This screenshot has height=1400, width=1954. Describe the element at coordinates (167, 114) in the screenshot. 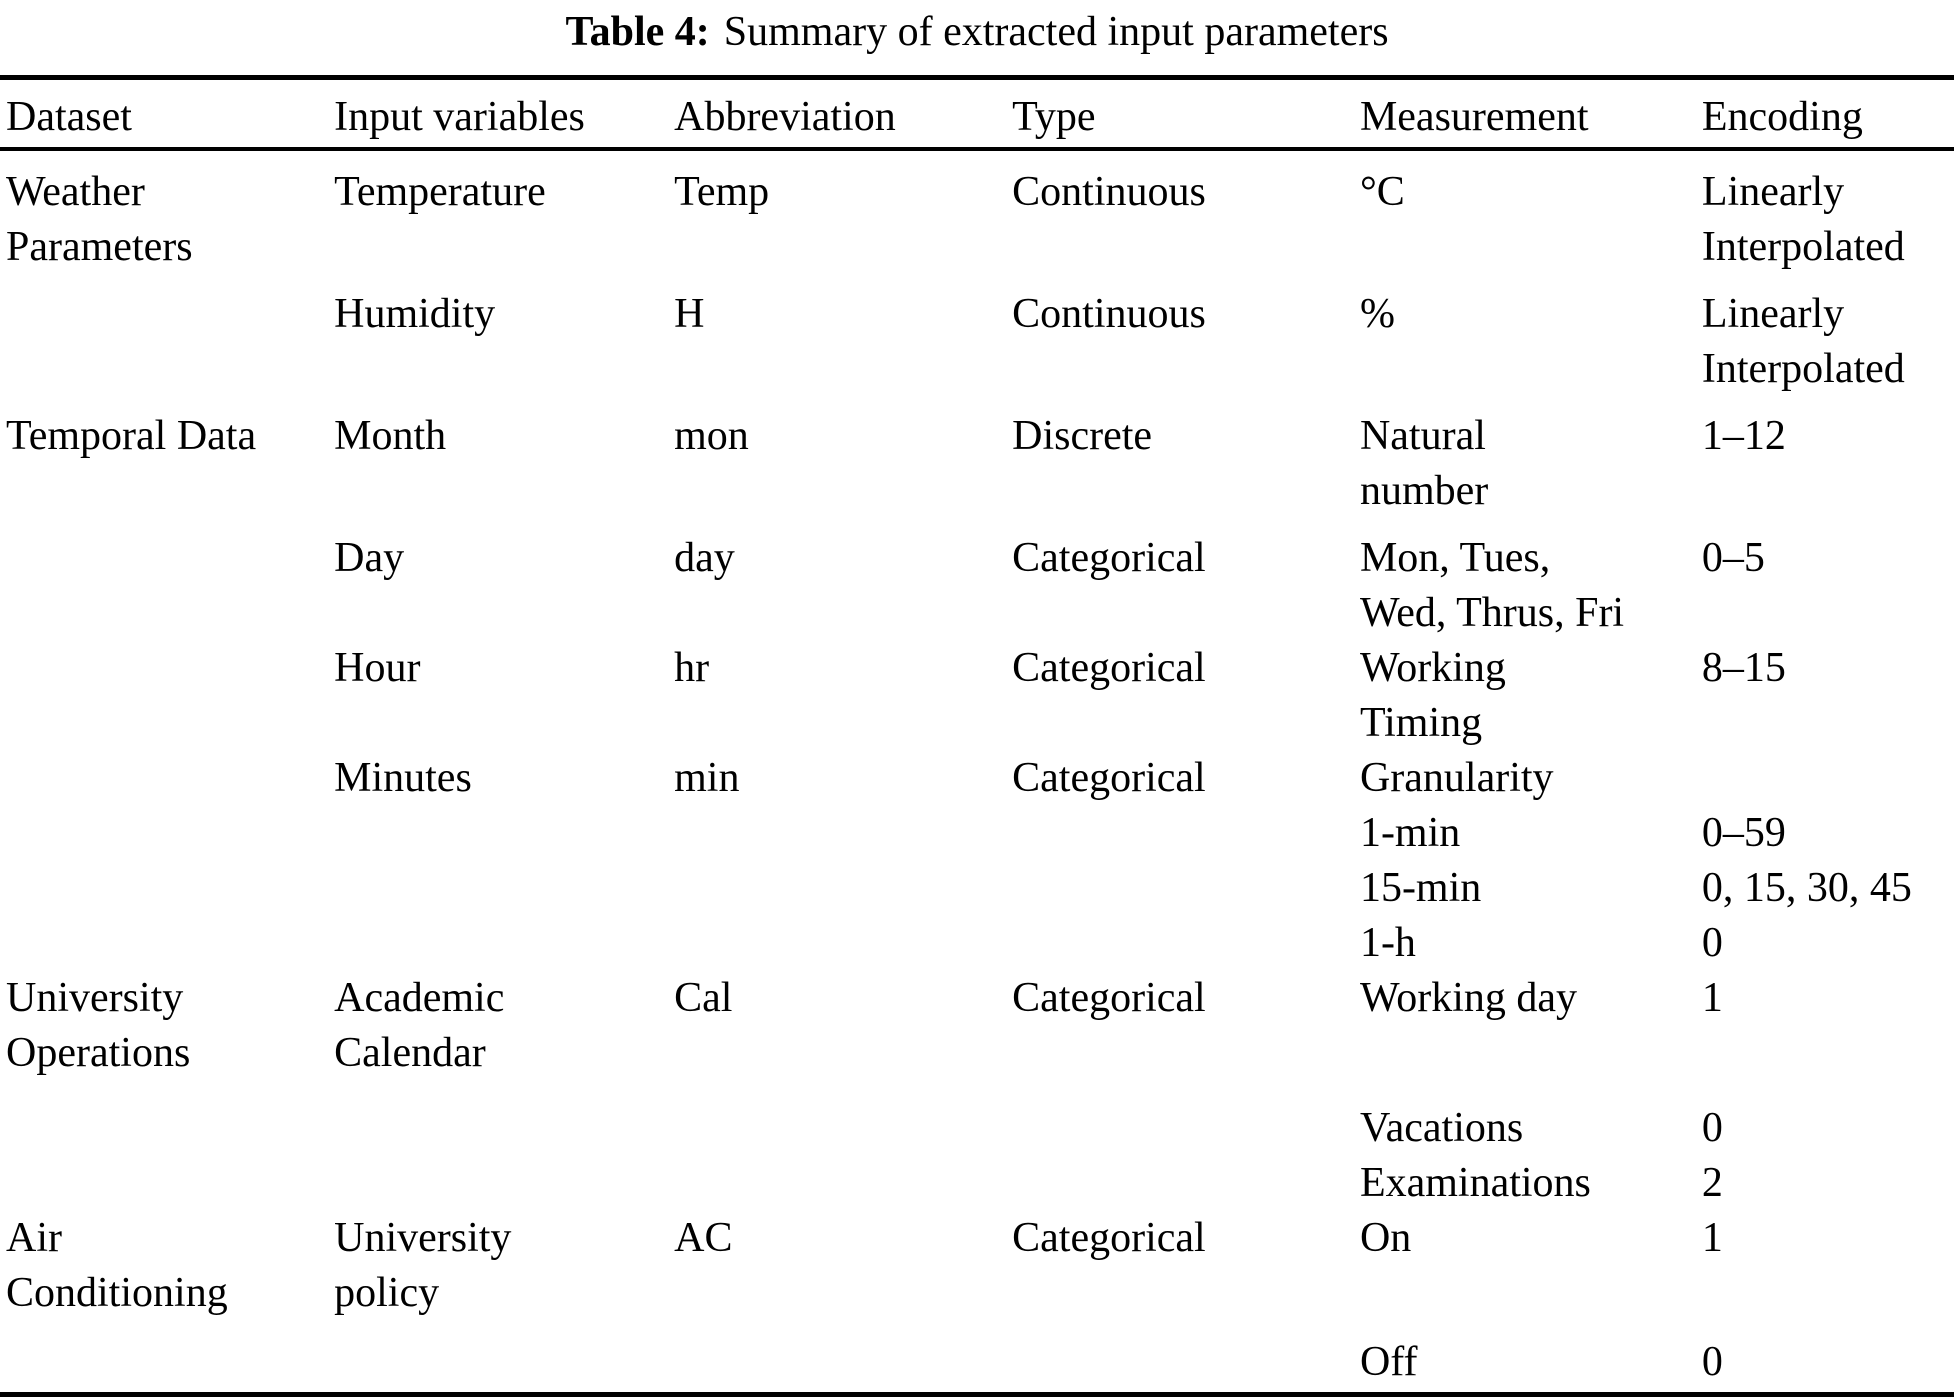

I see `header-dataset: Dataset` at that location.